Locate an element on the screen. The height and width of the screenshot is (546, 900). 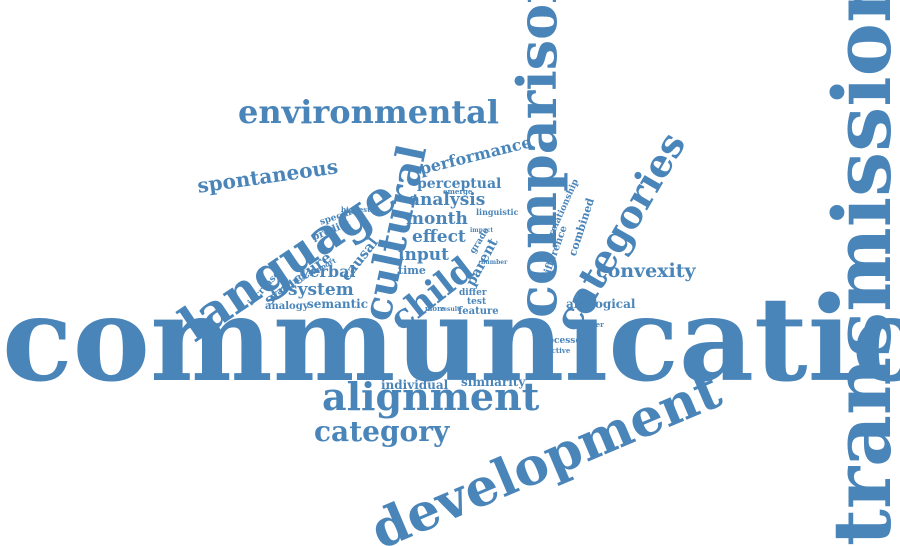
word-convexity: convexity is located at coordinates (646, 271).